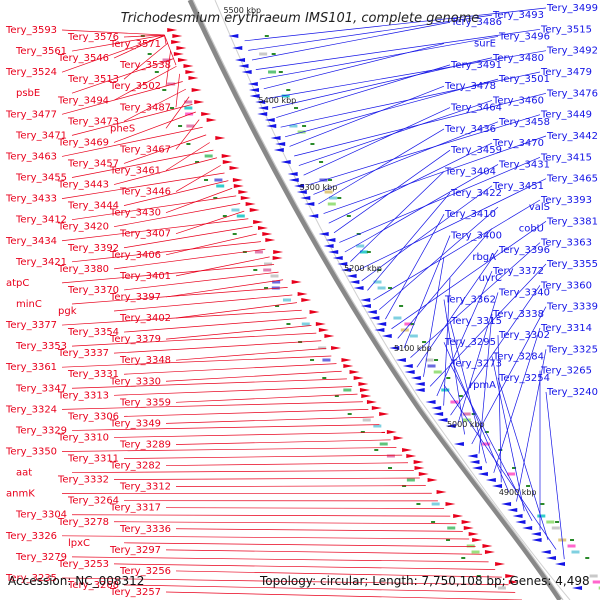 Image resolution: width=600 pixels, height=600 pixels. What do you see at coordinates (83, 142) in the screenshot?
I see `left-gene-label: Tery_3469` at bounding box center [83, 142].